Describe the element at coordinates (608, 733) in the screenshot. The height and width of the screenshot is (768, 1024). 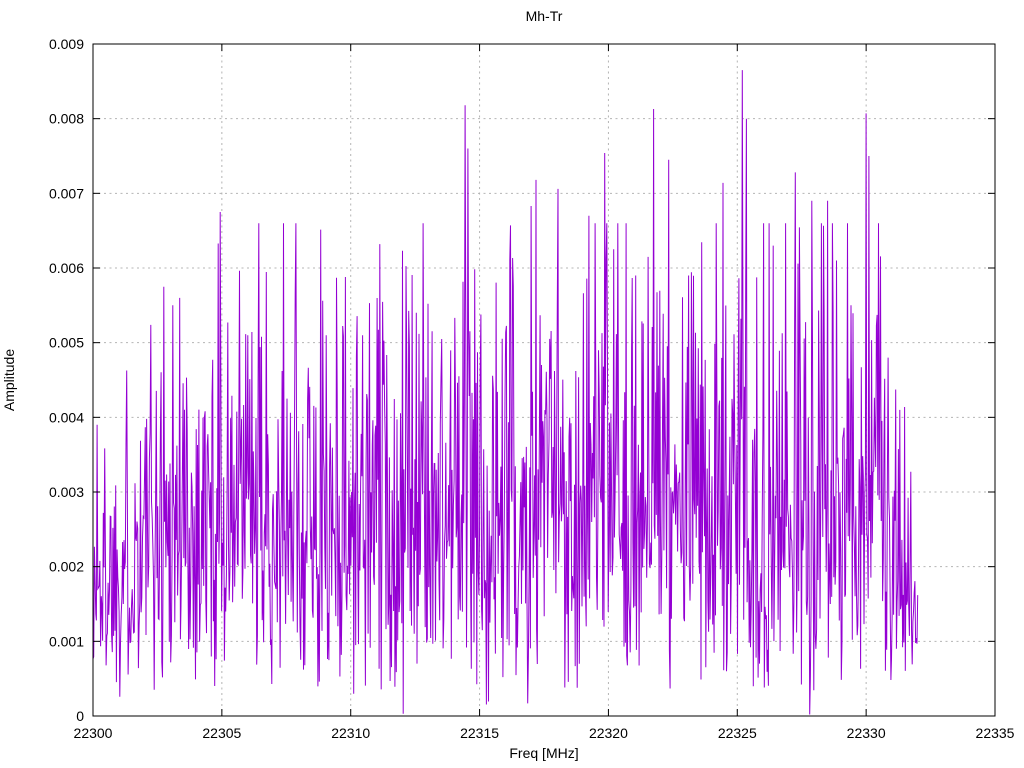
I see `x-tick-label: 22320` at that location.